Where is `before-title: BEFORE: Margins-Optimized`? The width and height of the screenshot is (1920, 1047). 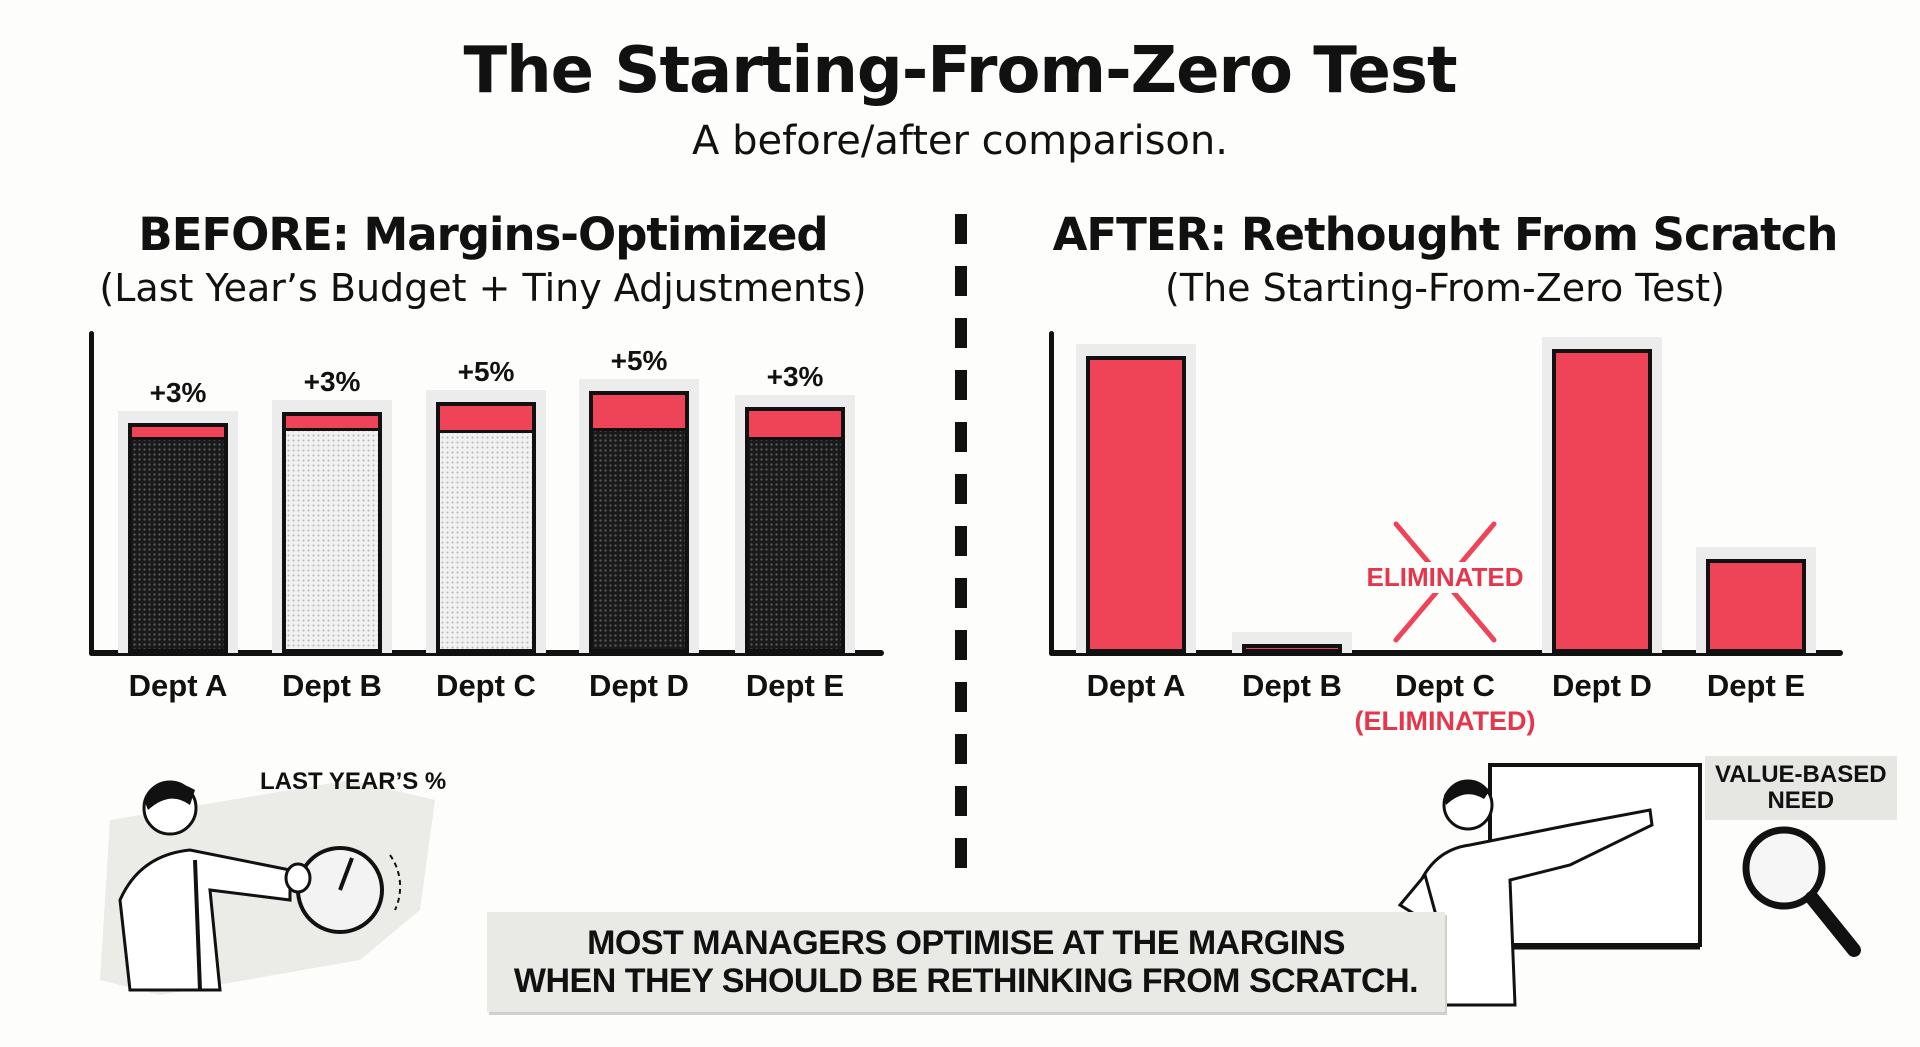 before-title: BEFORE: Margins-Optimized is located at coordinates (483, 234).